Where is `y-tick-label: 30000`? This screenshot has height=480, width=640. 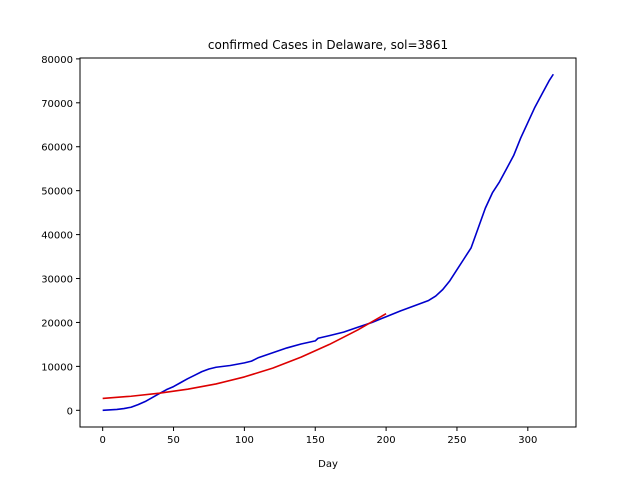 y-tick-label: 30000 is located at coordinates (57, 280).